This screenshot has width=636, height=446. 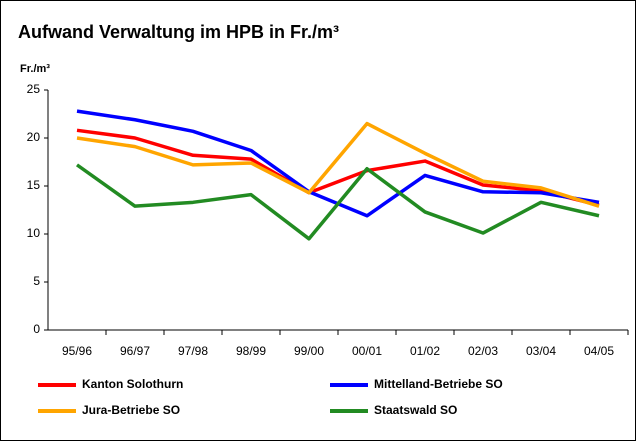 What do you see at coordinates (438, 384) in the screenshot?
I see `legend-label: Mittelland-Betriebe SO` at bounding box center [438, 384].